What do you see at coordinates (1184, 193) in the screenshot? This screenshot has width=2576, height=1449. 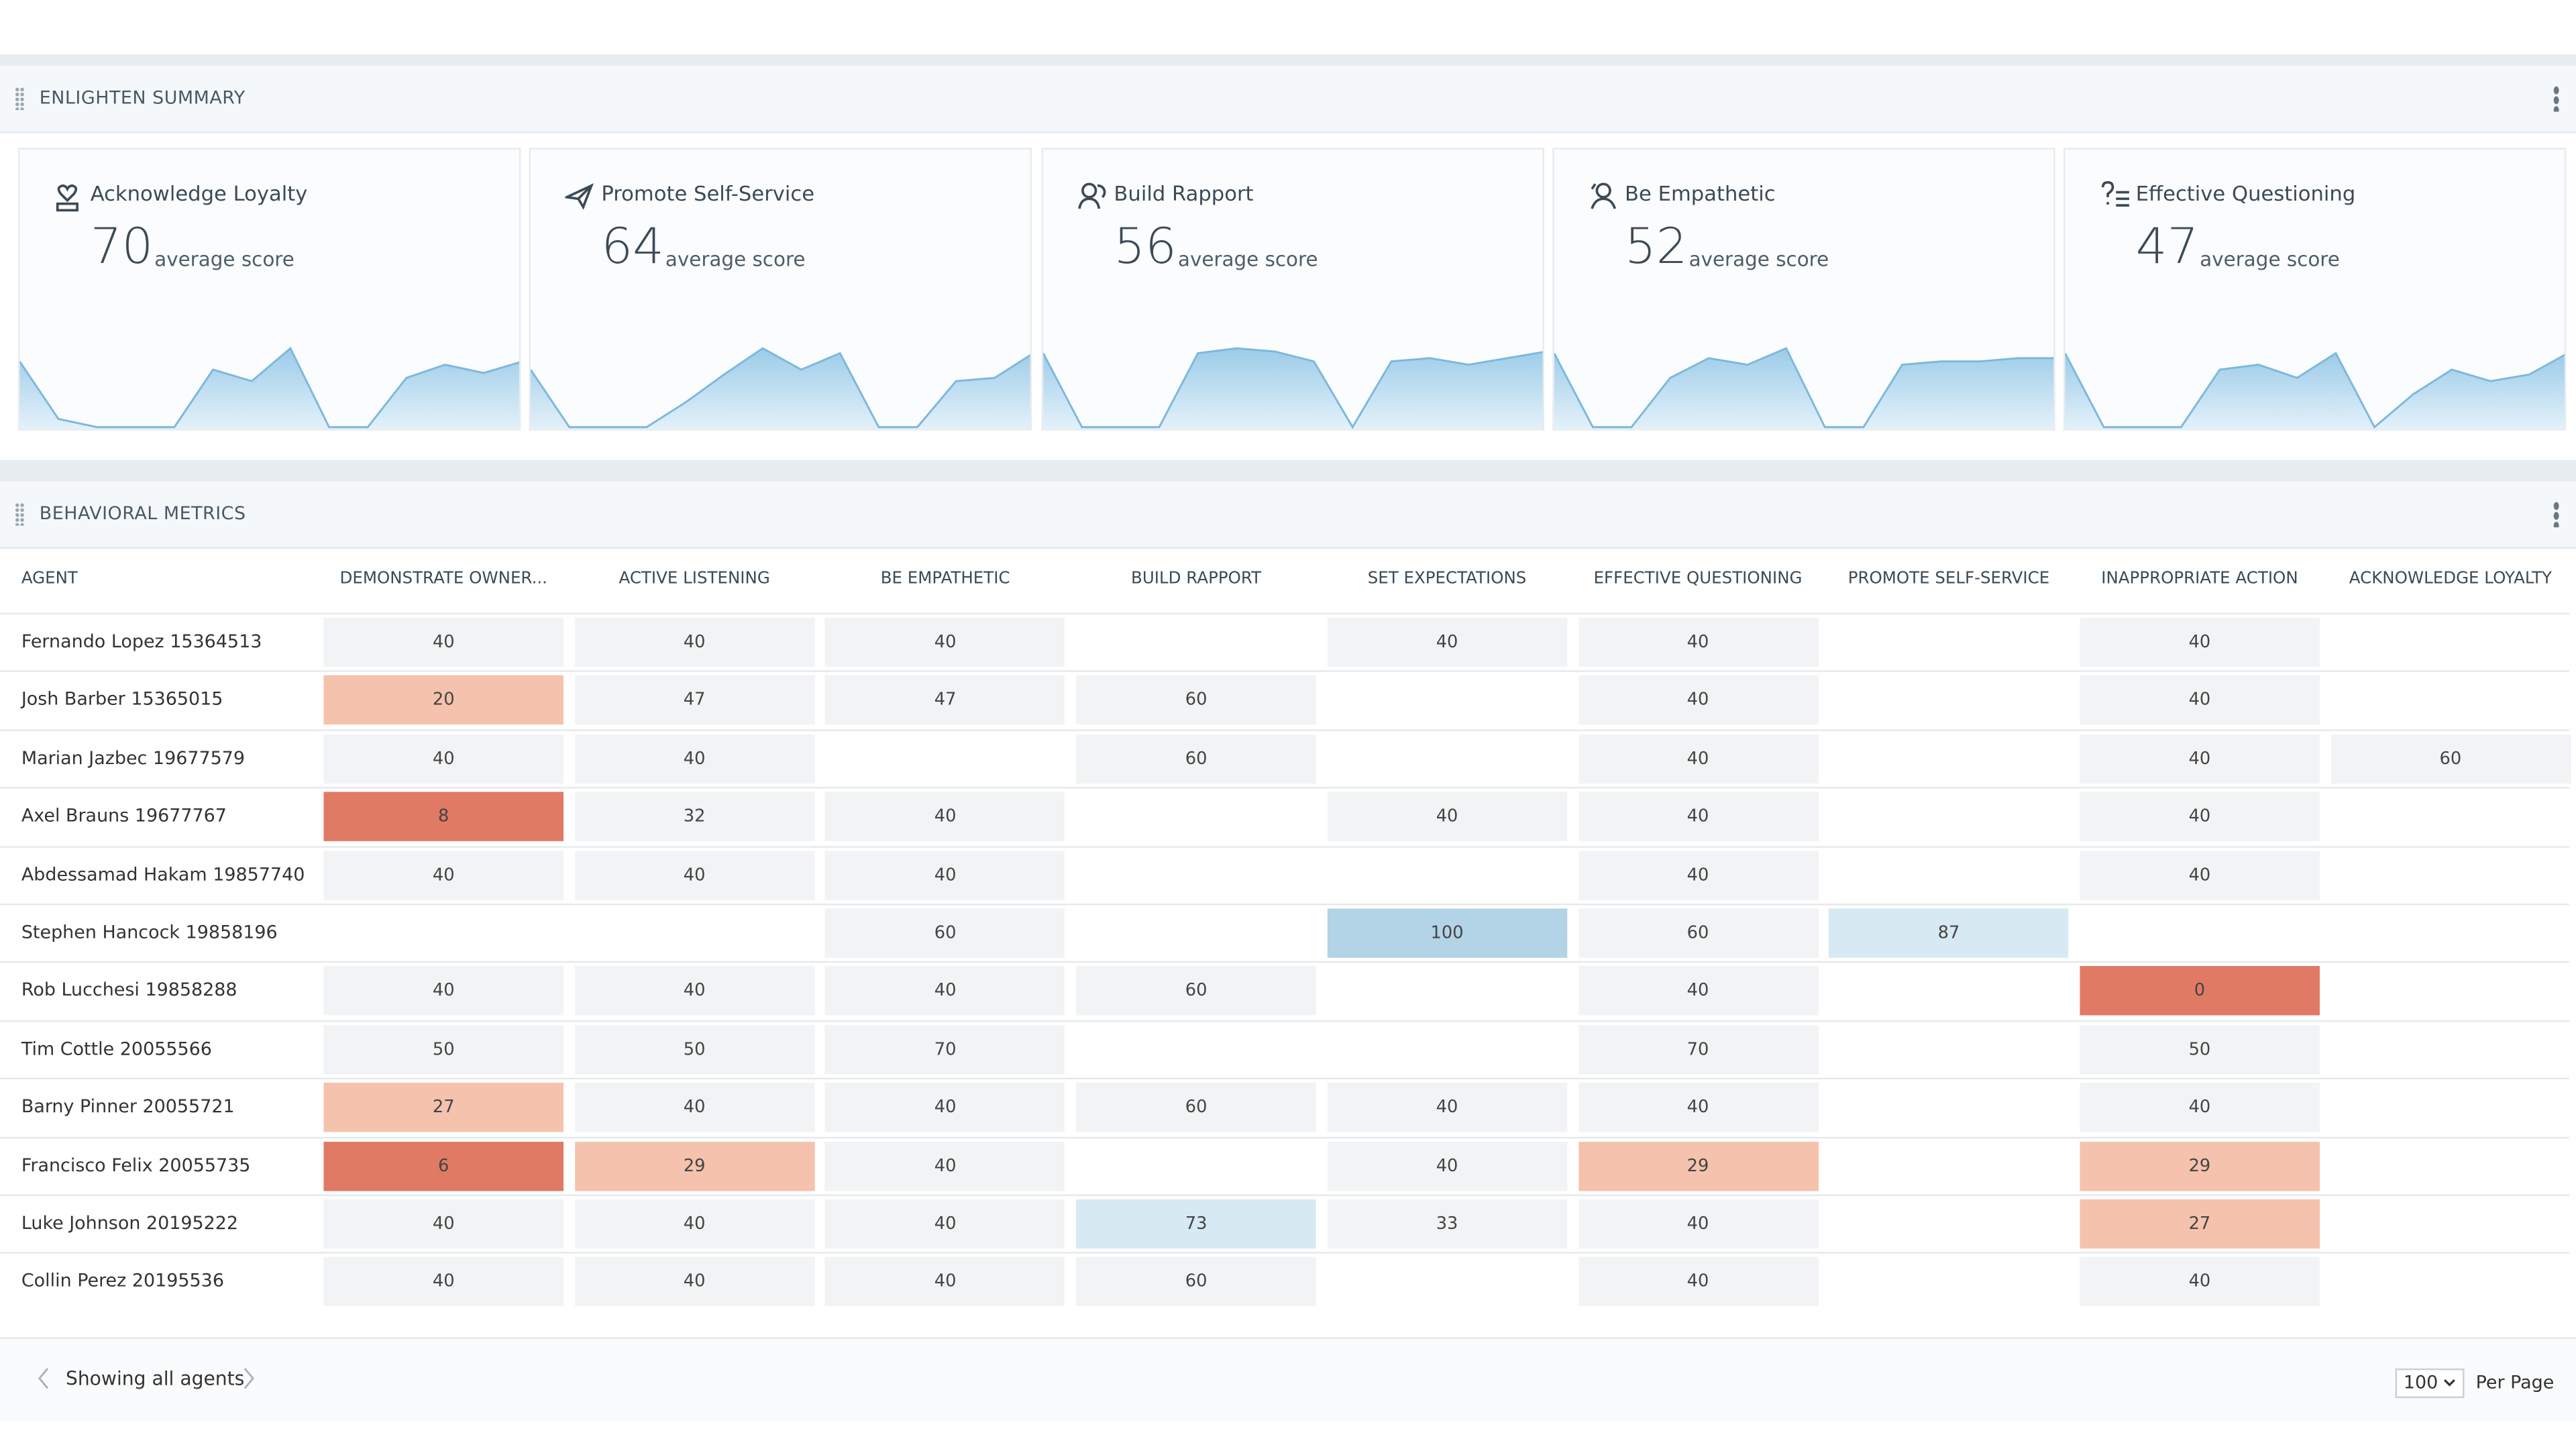 I see `card-title: Build Rapport` at bounding box center [1184, 193].